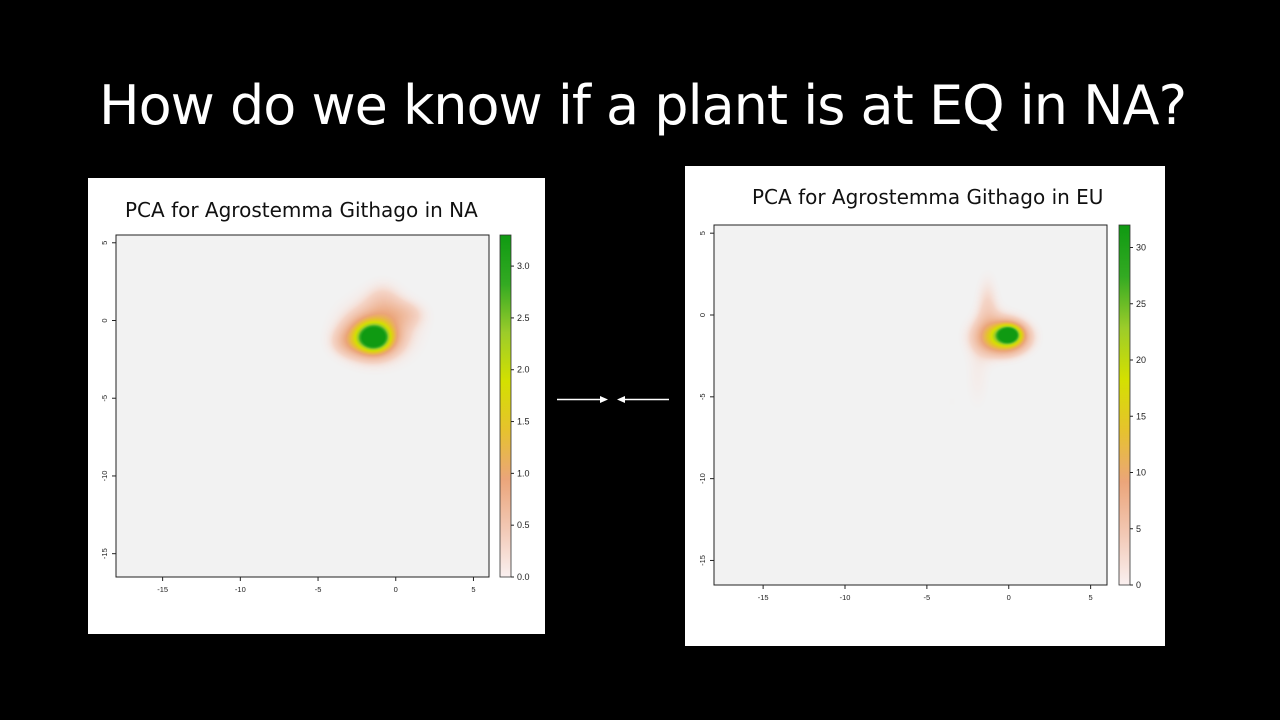 The image size is (1280, 720). I want to click on right-arrow-icon, so click(582, 399).